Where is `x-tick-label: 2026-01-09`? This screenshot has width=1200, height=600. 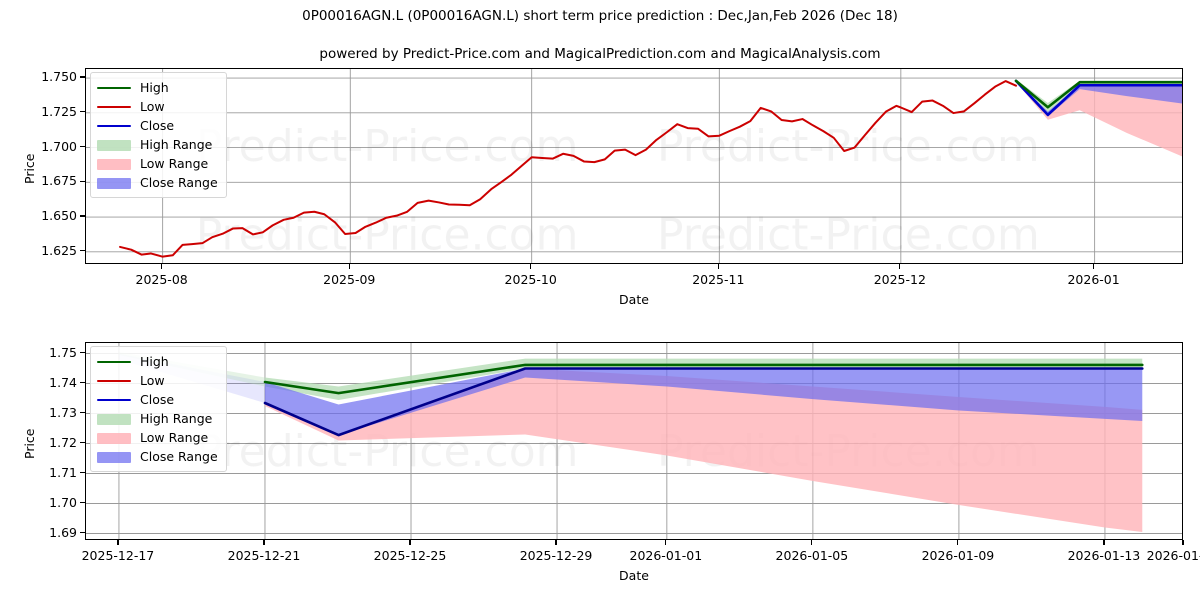 x-tick-label: 2026-01-09 is located at coordinates (958, 555).